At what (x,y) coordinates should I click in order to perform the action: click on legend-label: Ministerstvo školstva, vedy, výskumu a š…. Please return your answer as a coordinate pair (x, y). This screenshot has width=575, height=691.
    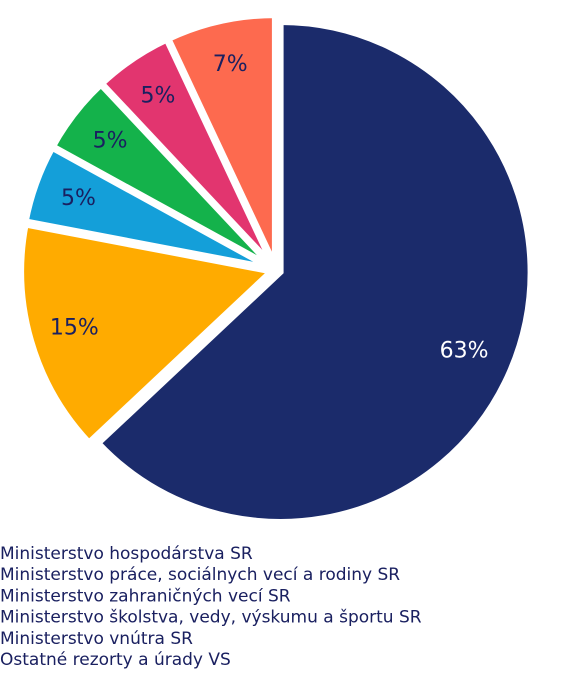
    Looking at the image, I should click on (211, 618).